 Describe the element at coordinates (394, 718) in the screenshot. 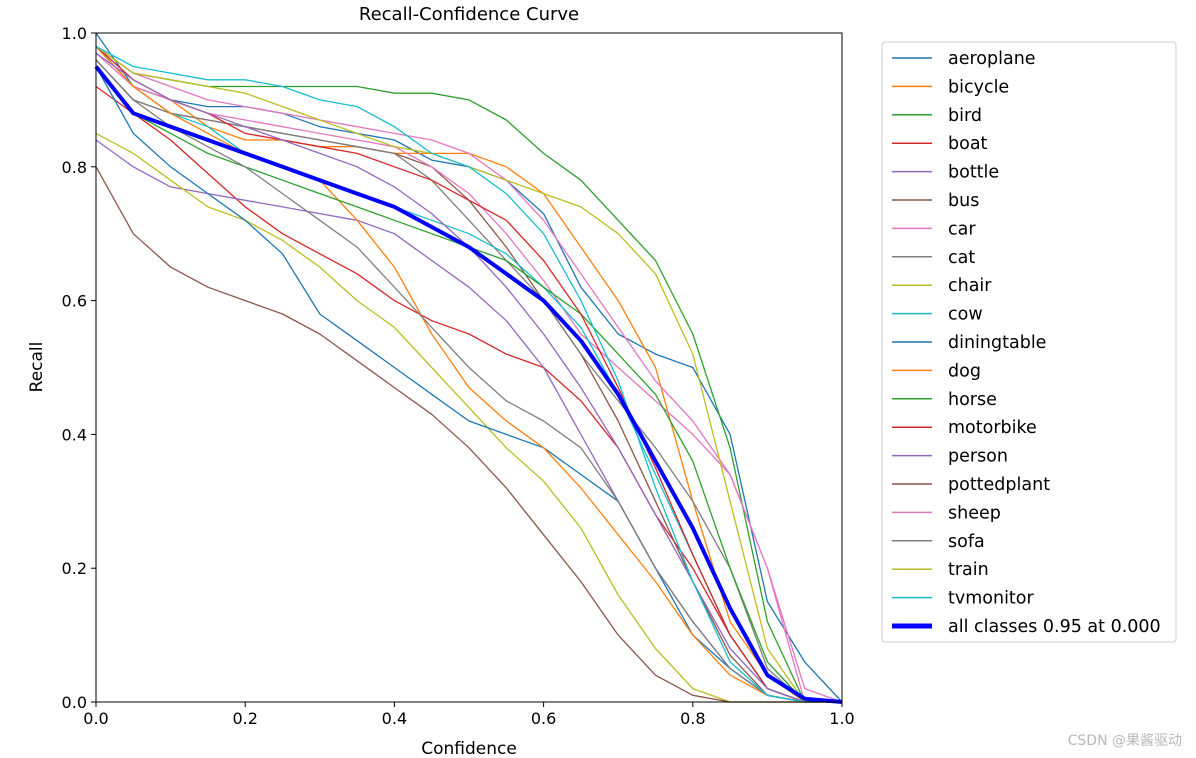

I see `x-tick-label: 0.4` at that location.